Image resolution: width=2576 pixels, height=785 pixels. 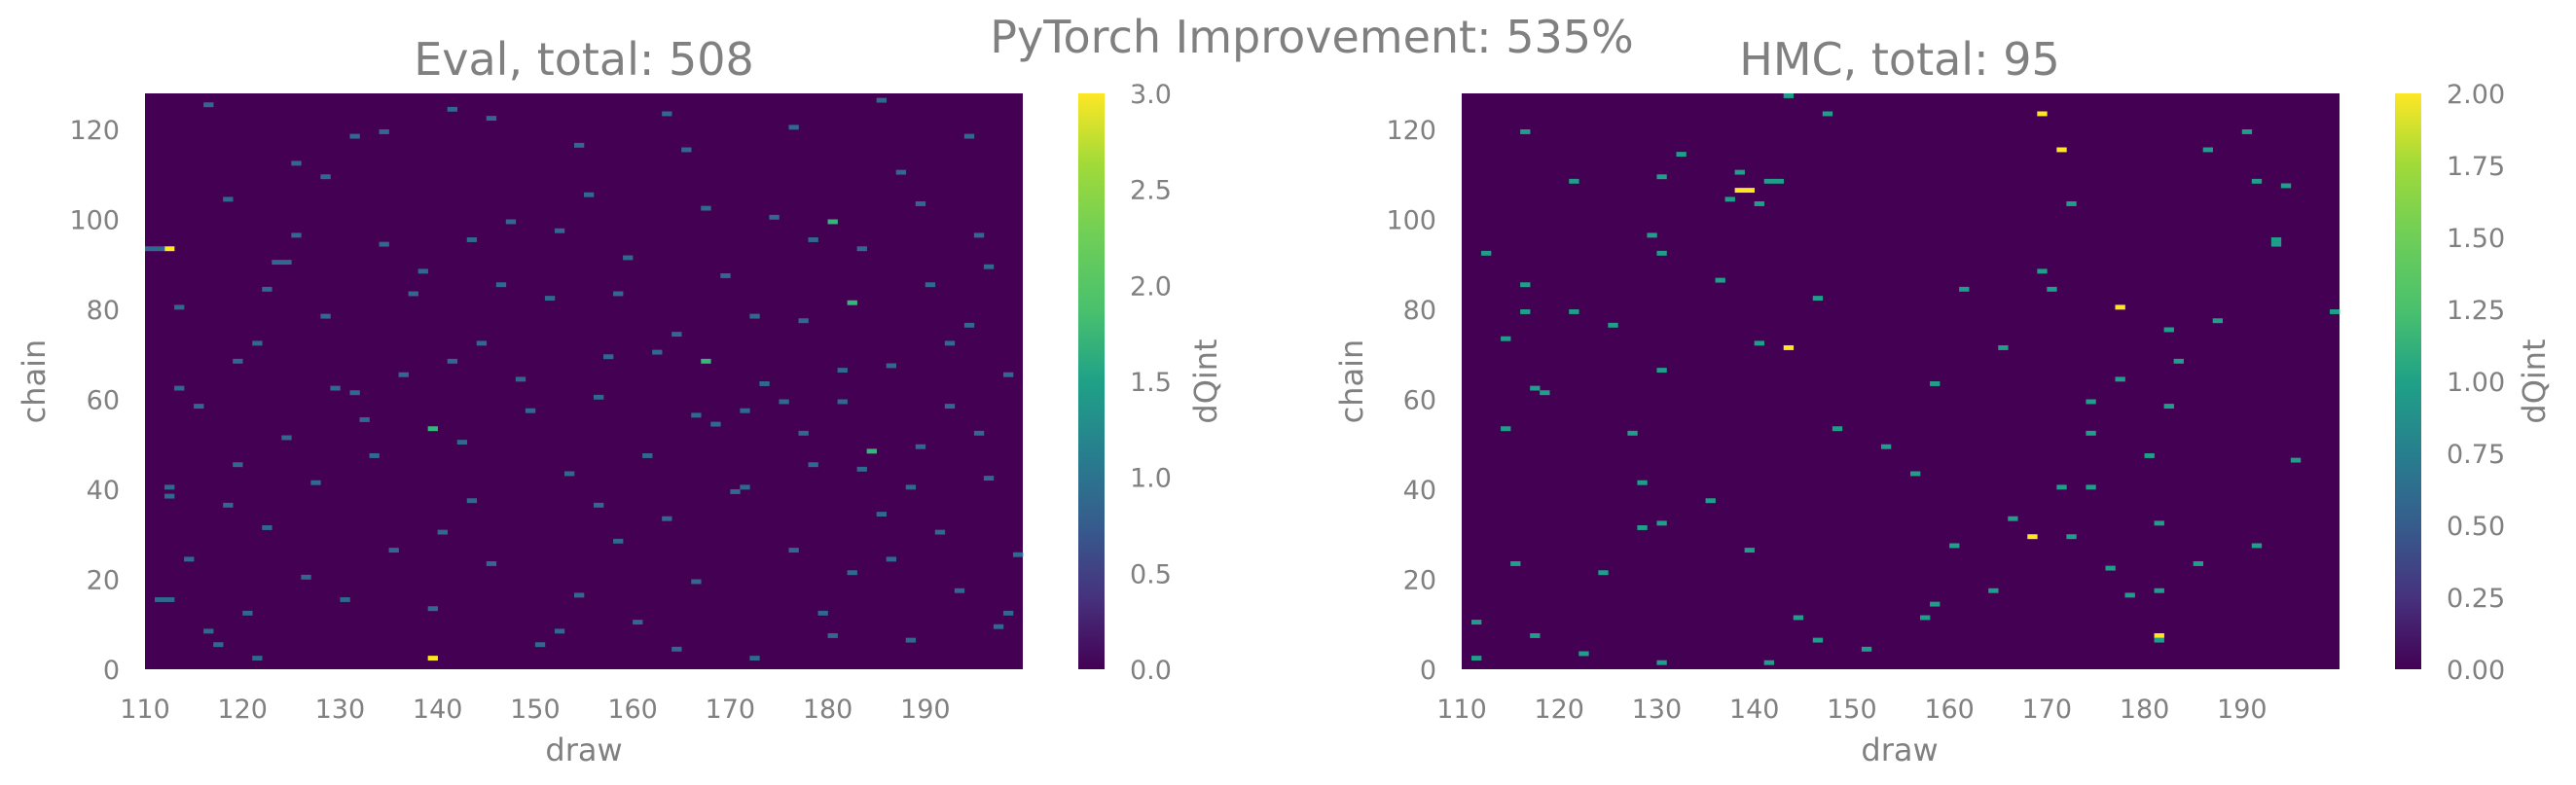 What do you see at coordinates (1428, 671) in the screenshot?
I see `hmc-y-tick-label: 0` at bounding box center [1428, 671].